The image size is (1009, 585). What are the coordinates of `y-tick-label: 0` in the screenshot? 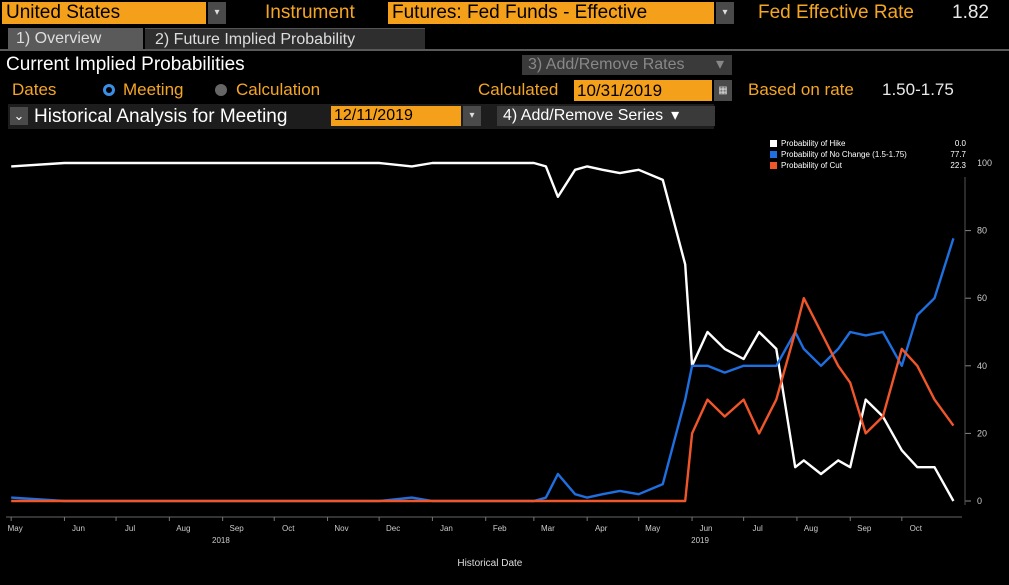 It's located at (979, 501).